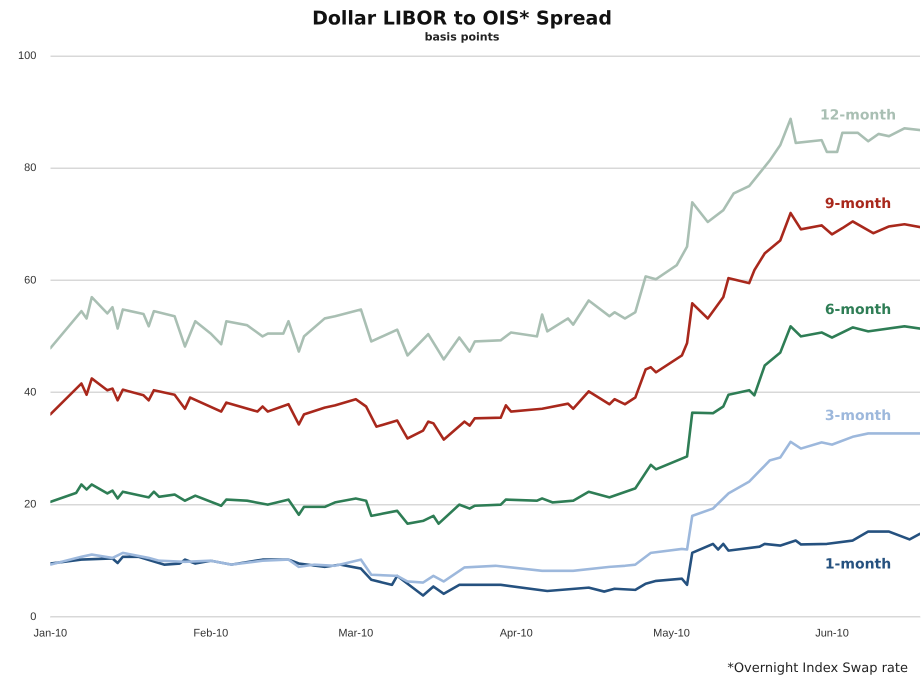 This screenshot has height=684, width=922. What do you see at coordinates (27, 56) in the screenshot?
I see `y-tick-label: 100` at bounding box center [27, 56].